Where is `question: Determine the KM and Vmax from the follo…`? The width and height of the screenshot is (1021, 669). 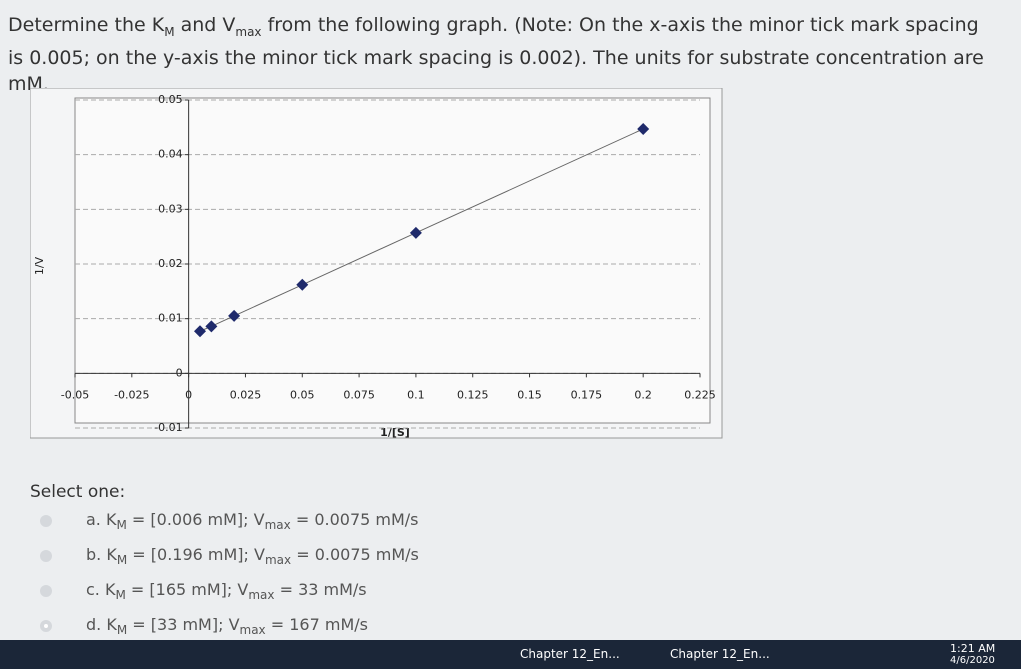 question: Determine the KM and Vmax from the follo… is located at coordinates (503, 54).